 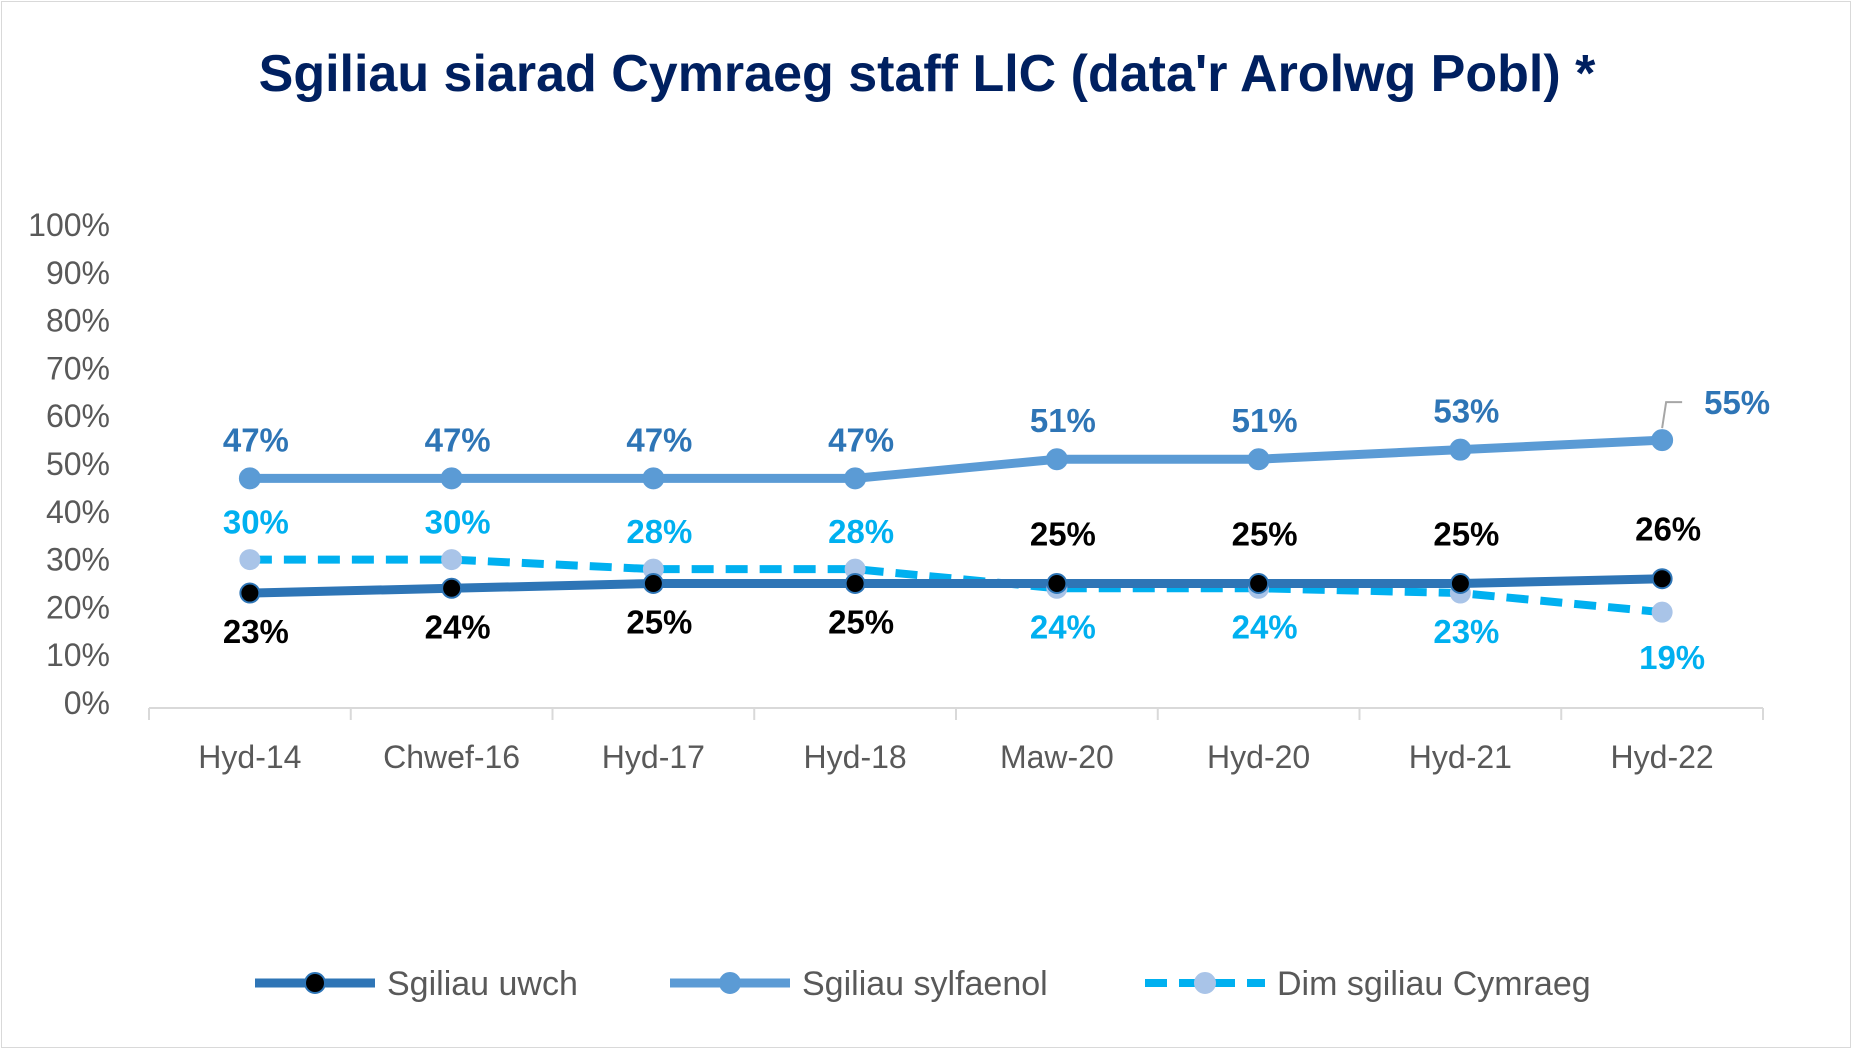 I want to click on data-label: 26%, so click(x=1668, y=529).